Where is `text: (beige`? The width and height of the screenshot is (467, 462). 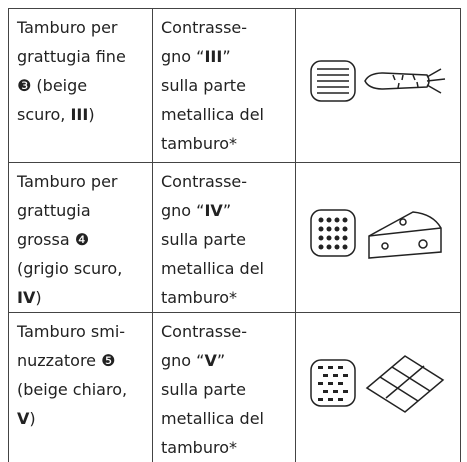 text: (beige is located at coordinates (59, 85).